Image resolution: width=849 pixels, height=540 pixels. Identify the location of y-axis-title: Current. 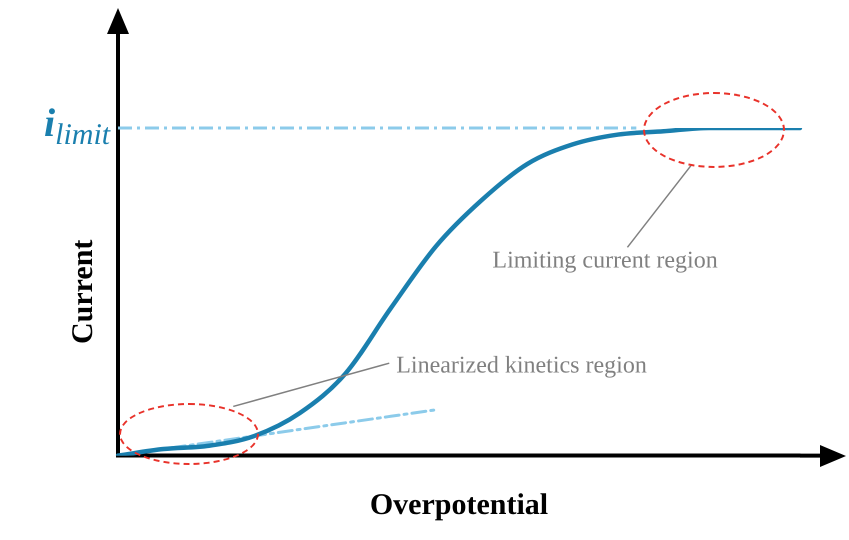
(82, 292).